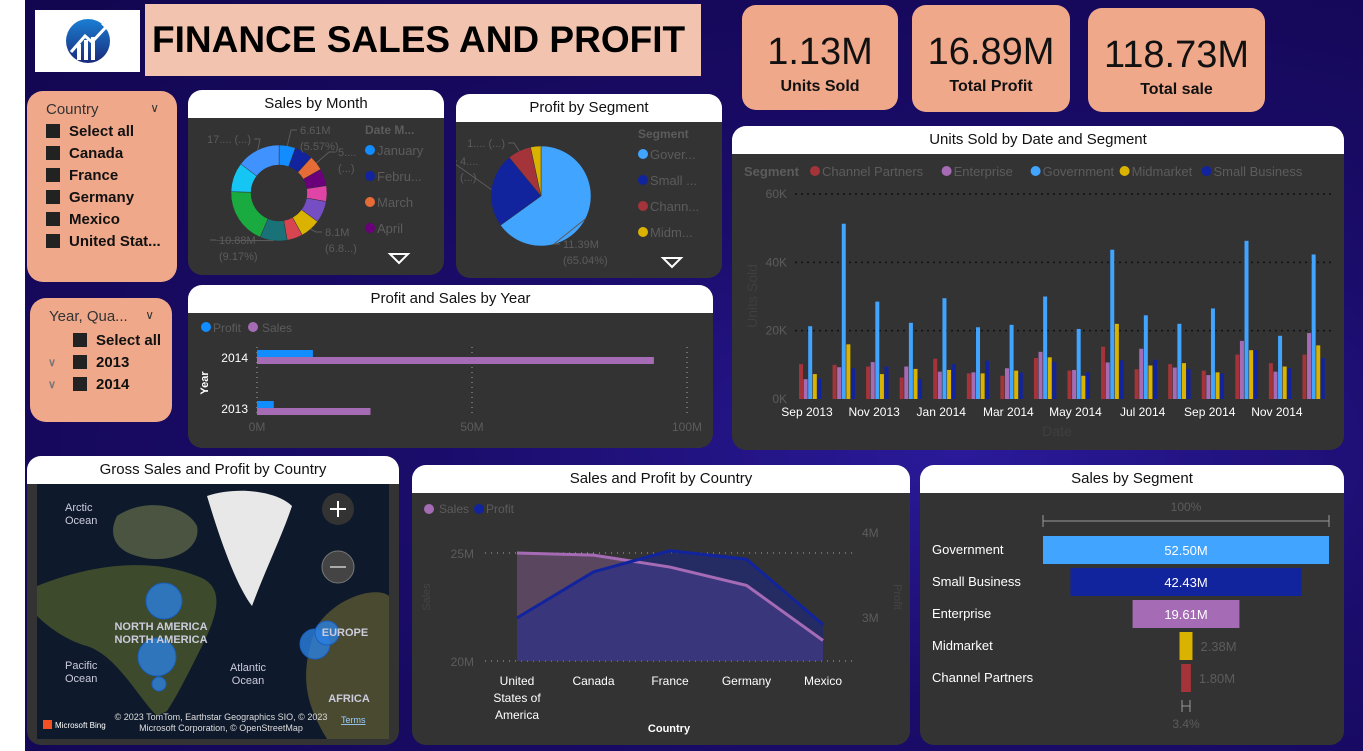 This screenshot has height=751, width=1363. I want to click on x-tick-label: Jan 2014, so click(942, 412).